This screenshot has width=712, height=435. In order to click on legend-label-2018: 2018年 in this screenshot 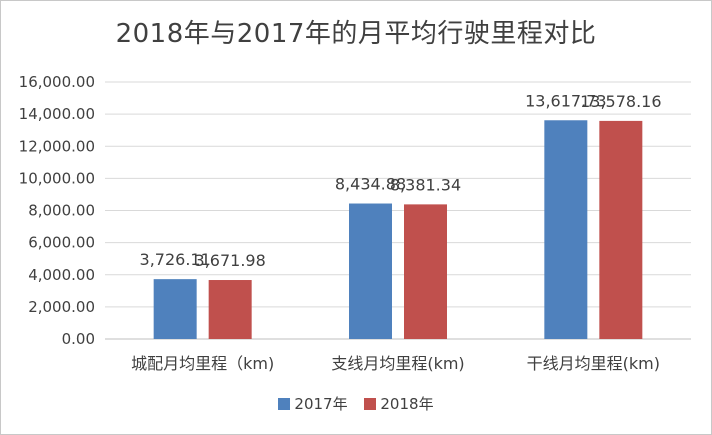, I will do `click(407, 404)`.